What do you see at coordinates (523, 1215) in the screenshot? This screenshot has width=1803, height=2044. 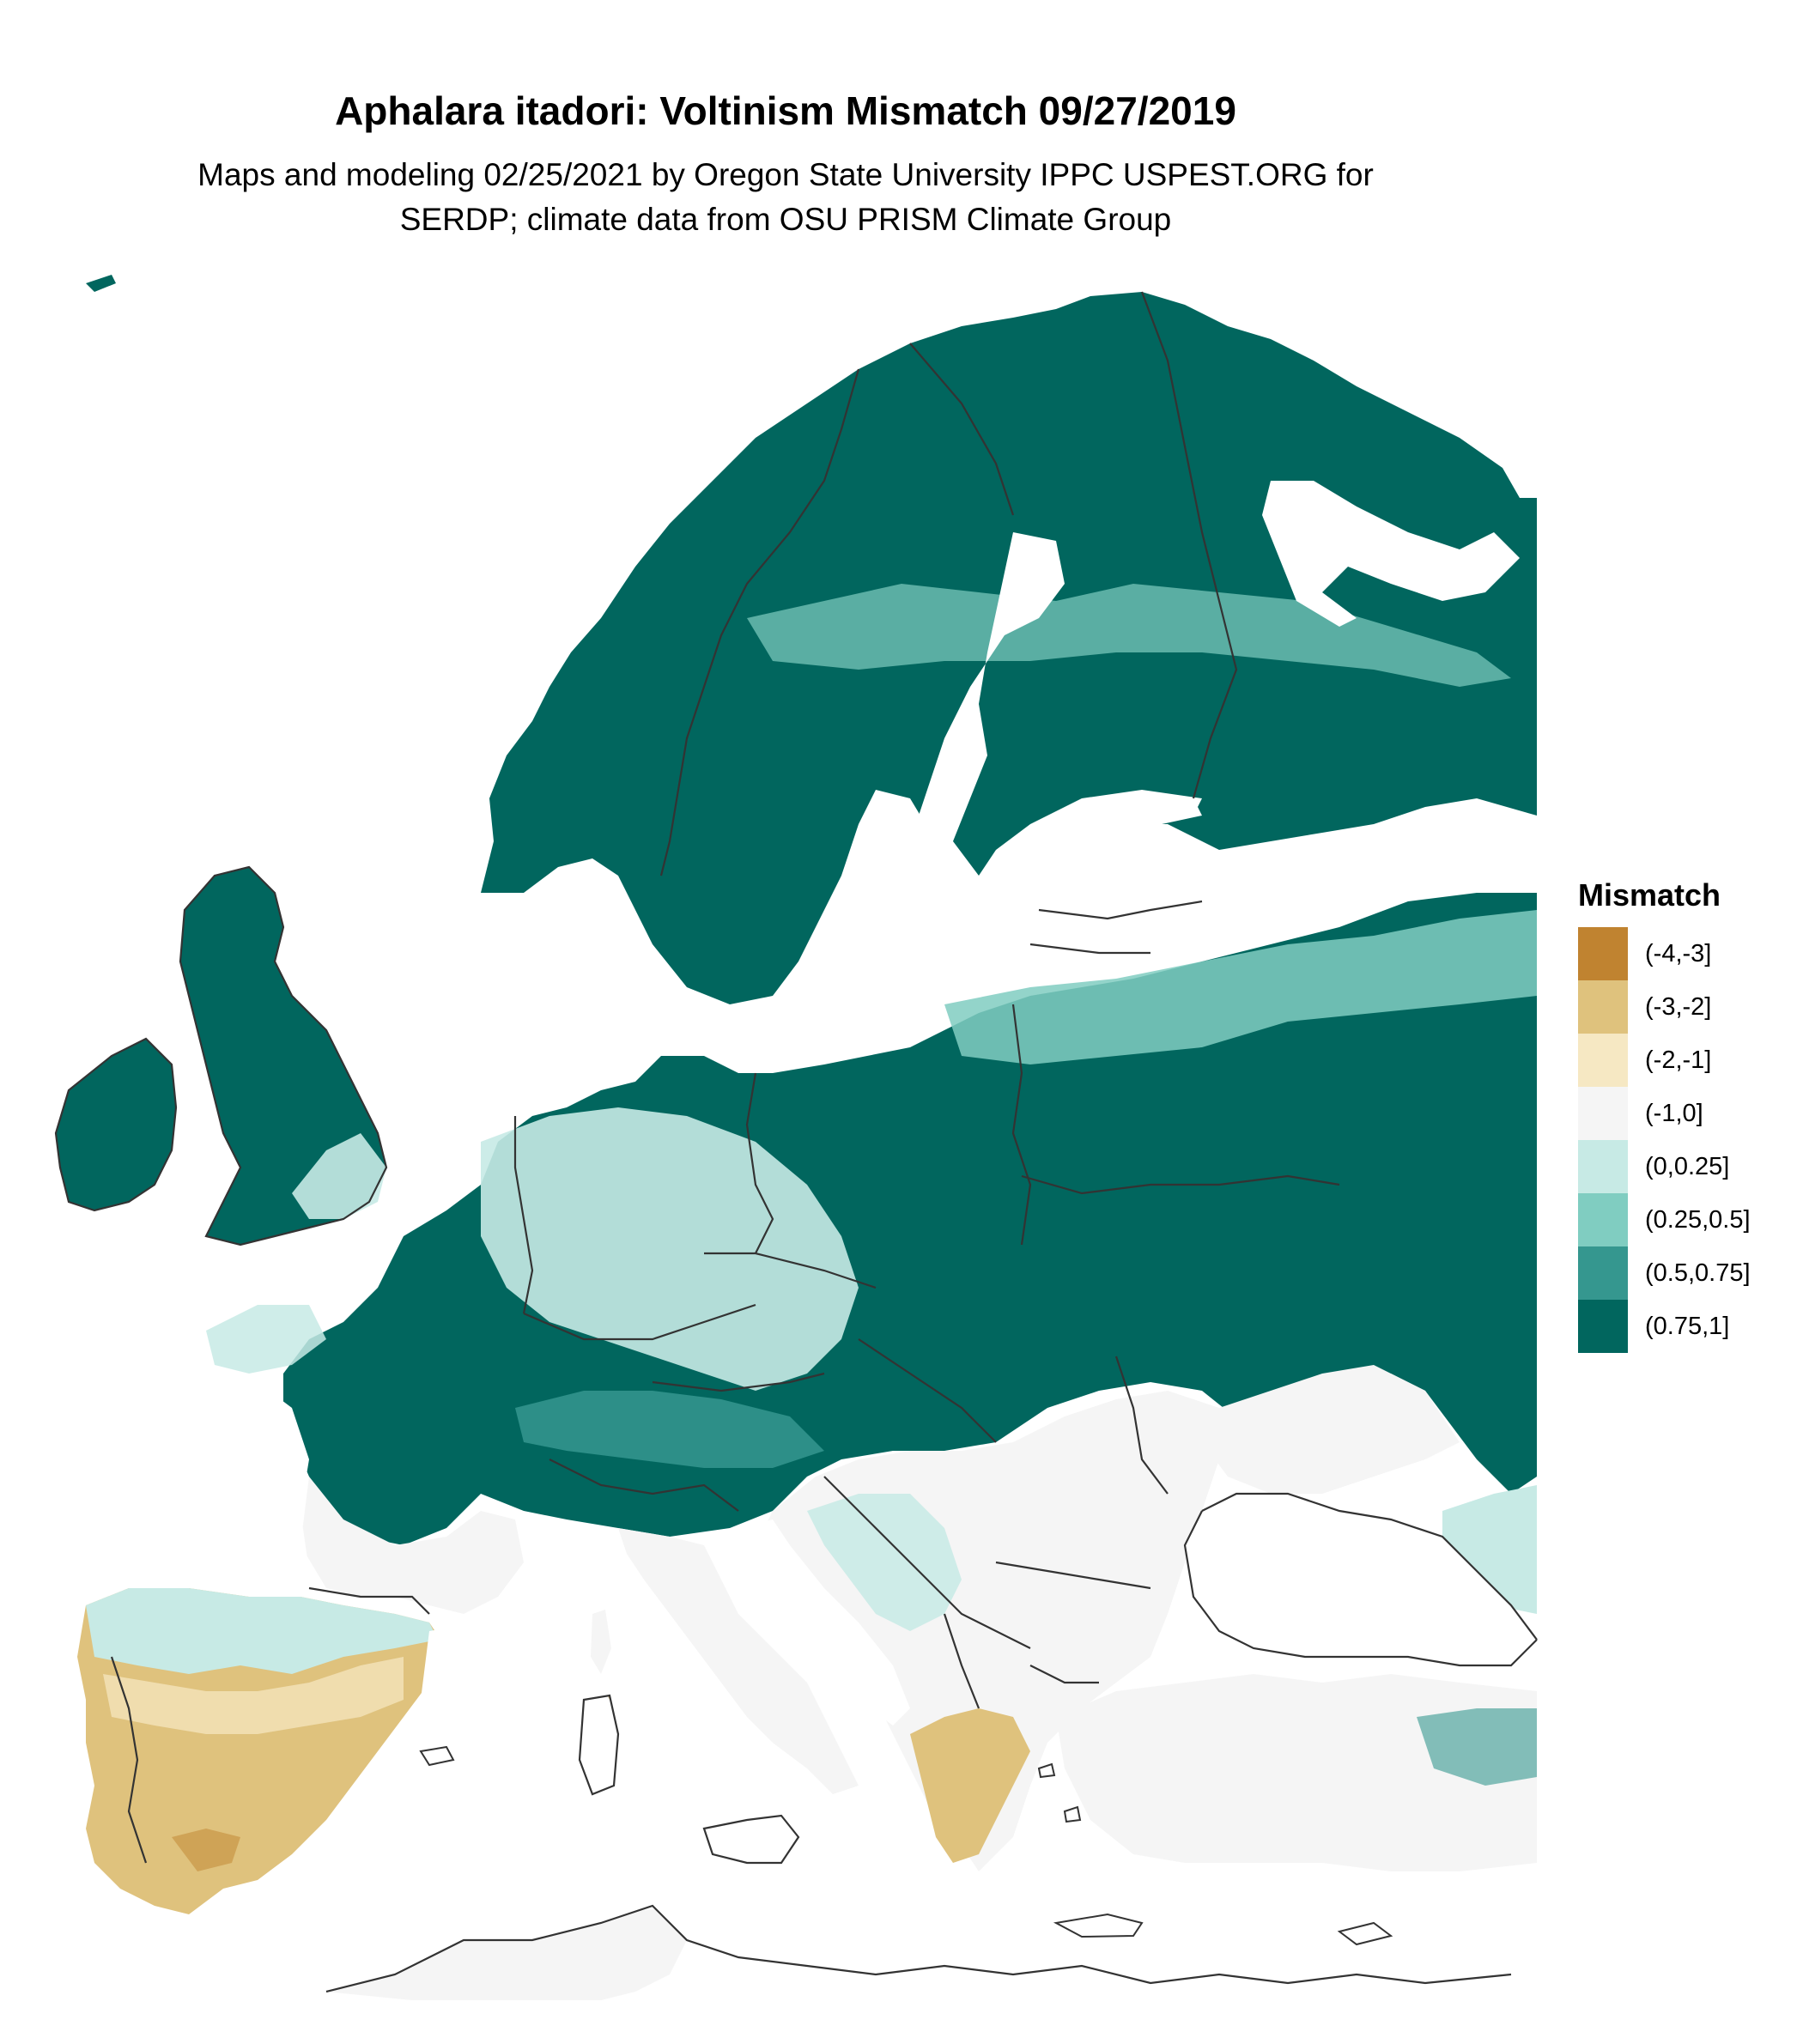 I see `border-germany-west` at bounding box center [523, 1215].